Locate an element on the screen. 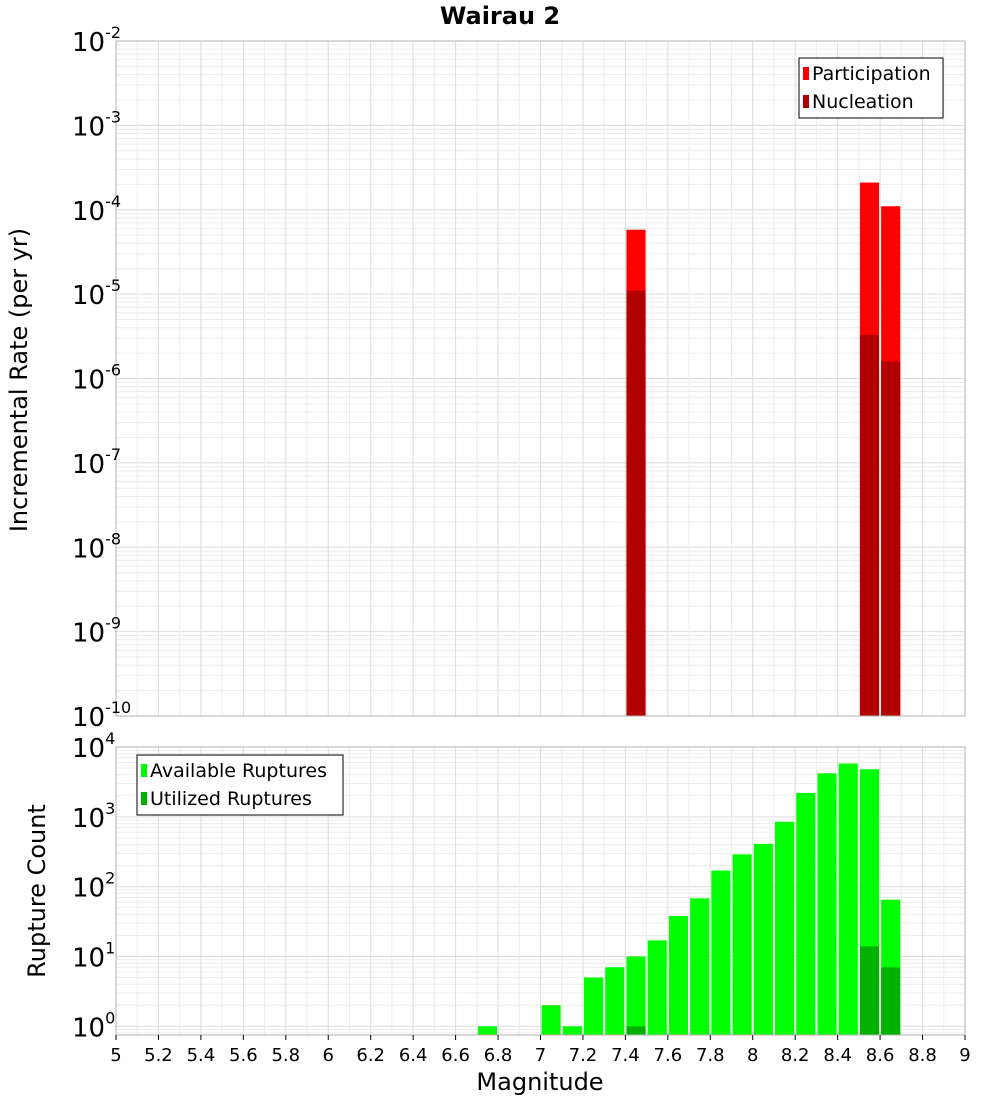 The image size is (1000, 1100). x-tick-label: 5.2 is located at coordinates (158, 1055).